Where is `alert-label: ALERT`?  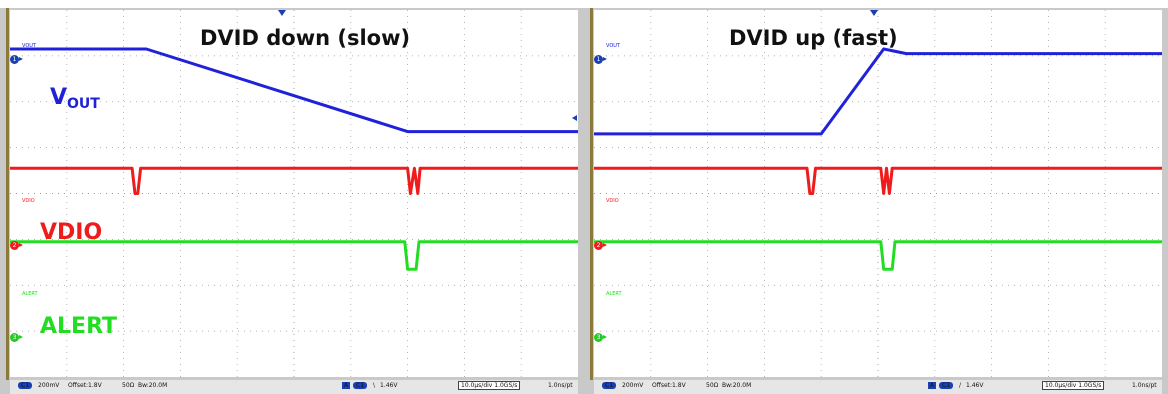
alert-label: ALERT is located at coordinates (79, 326).